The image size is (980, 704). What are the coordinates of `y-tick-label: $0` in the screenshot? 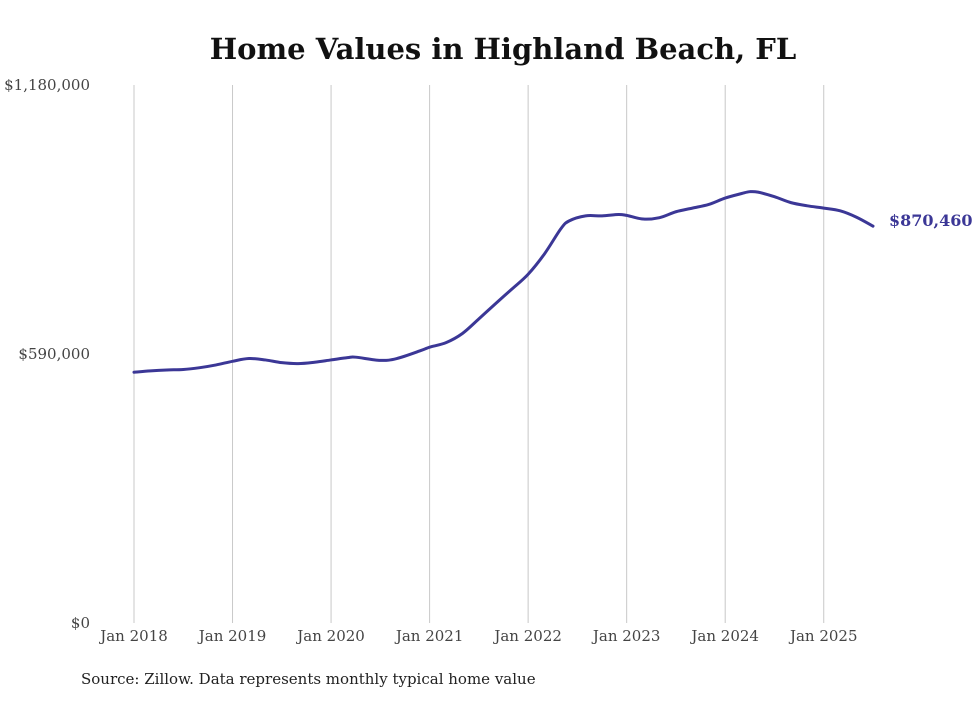 It's located at (80, 623).